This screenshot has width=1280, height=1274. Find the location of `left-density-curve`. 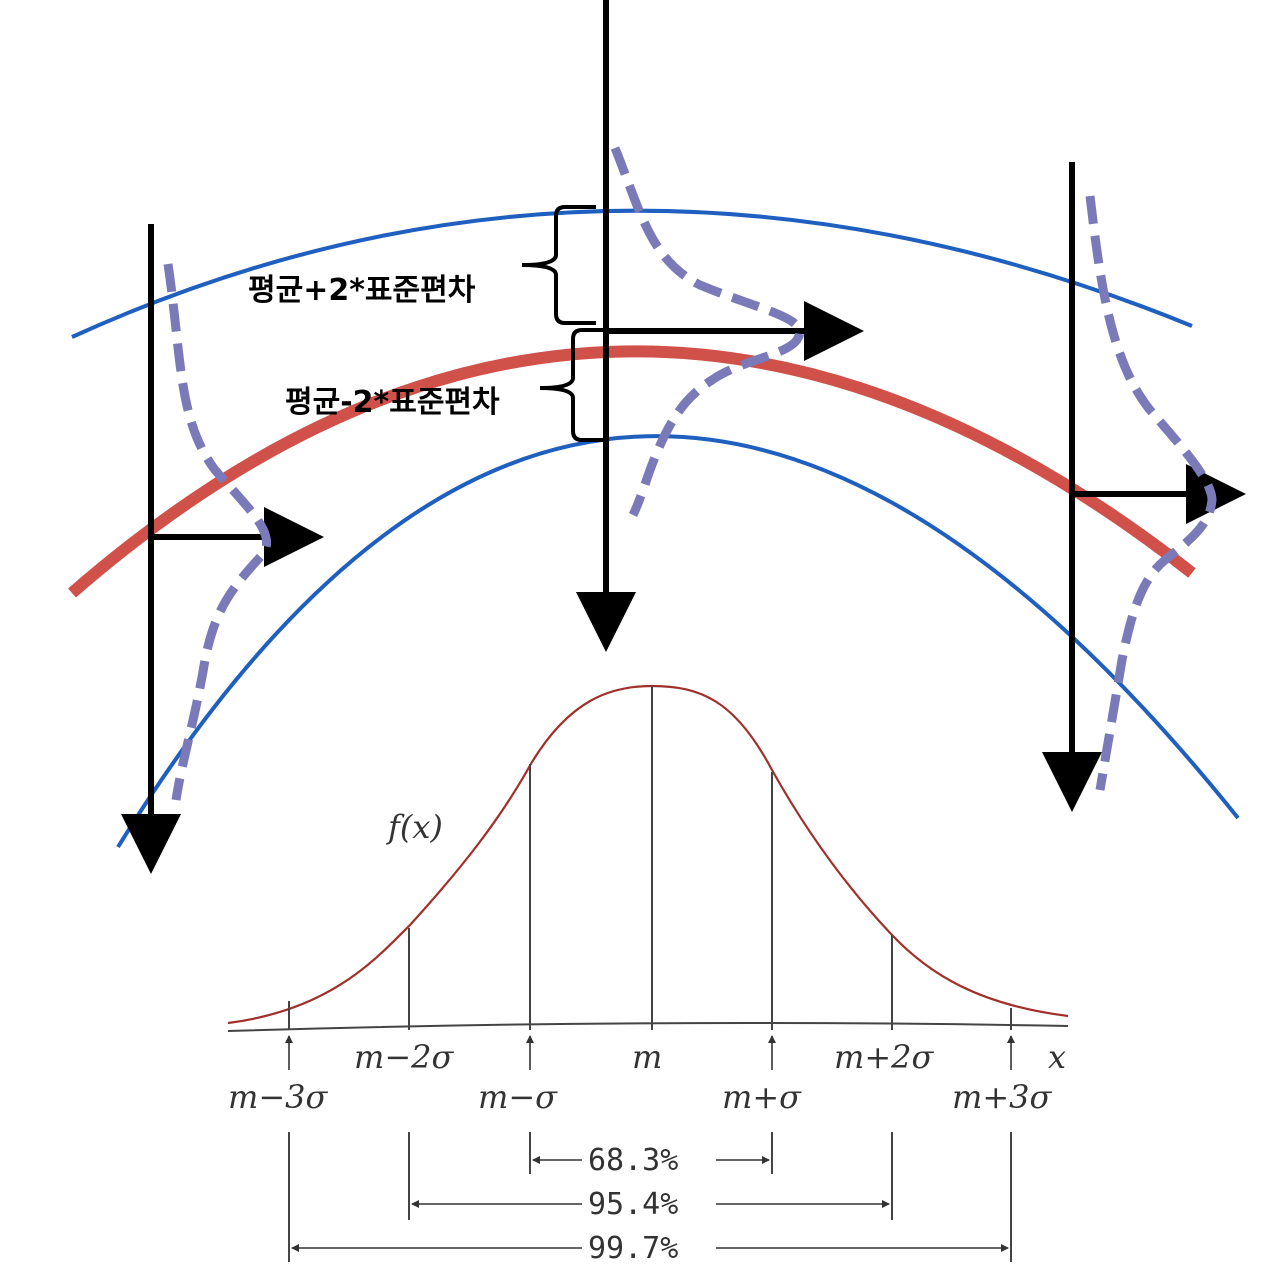

left-density-curve is located at coordinates (217, 532).